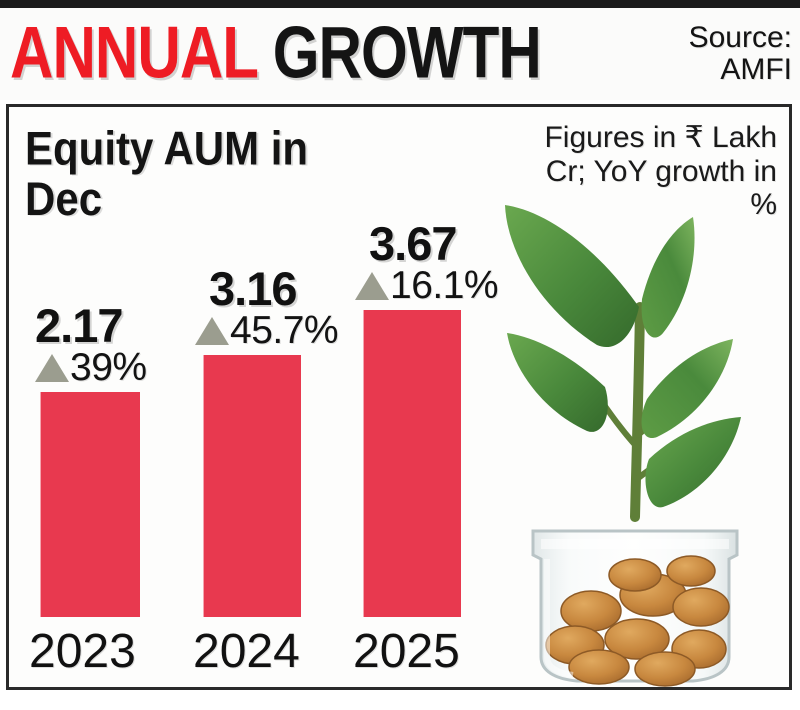 The width and height of the screenshot is (800, 710). What do you see at coordinates (756, 69) in the screenshot?
I see `source-value: AMFI` at bounding box center [756, 69].